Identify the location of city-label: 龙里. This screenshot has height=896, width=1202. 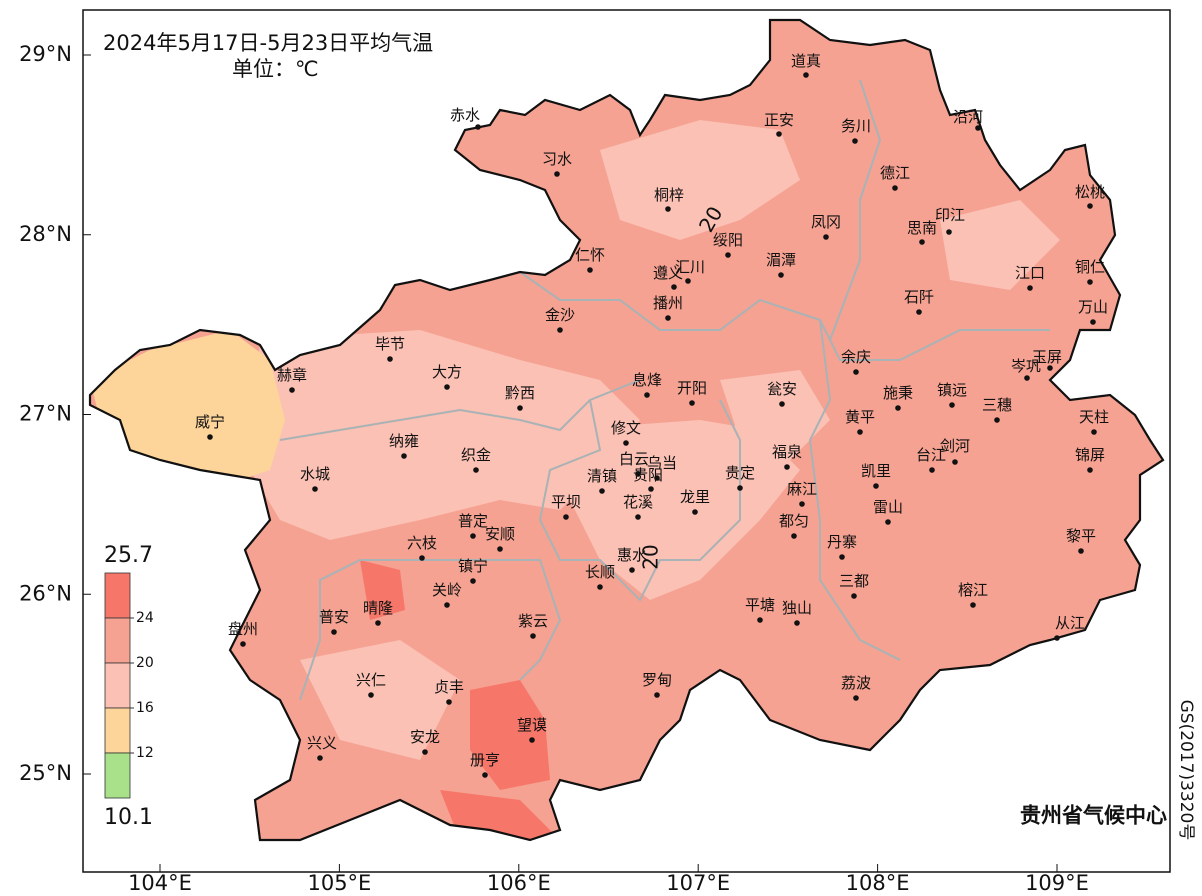
(695, 497).